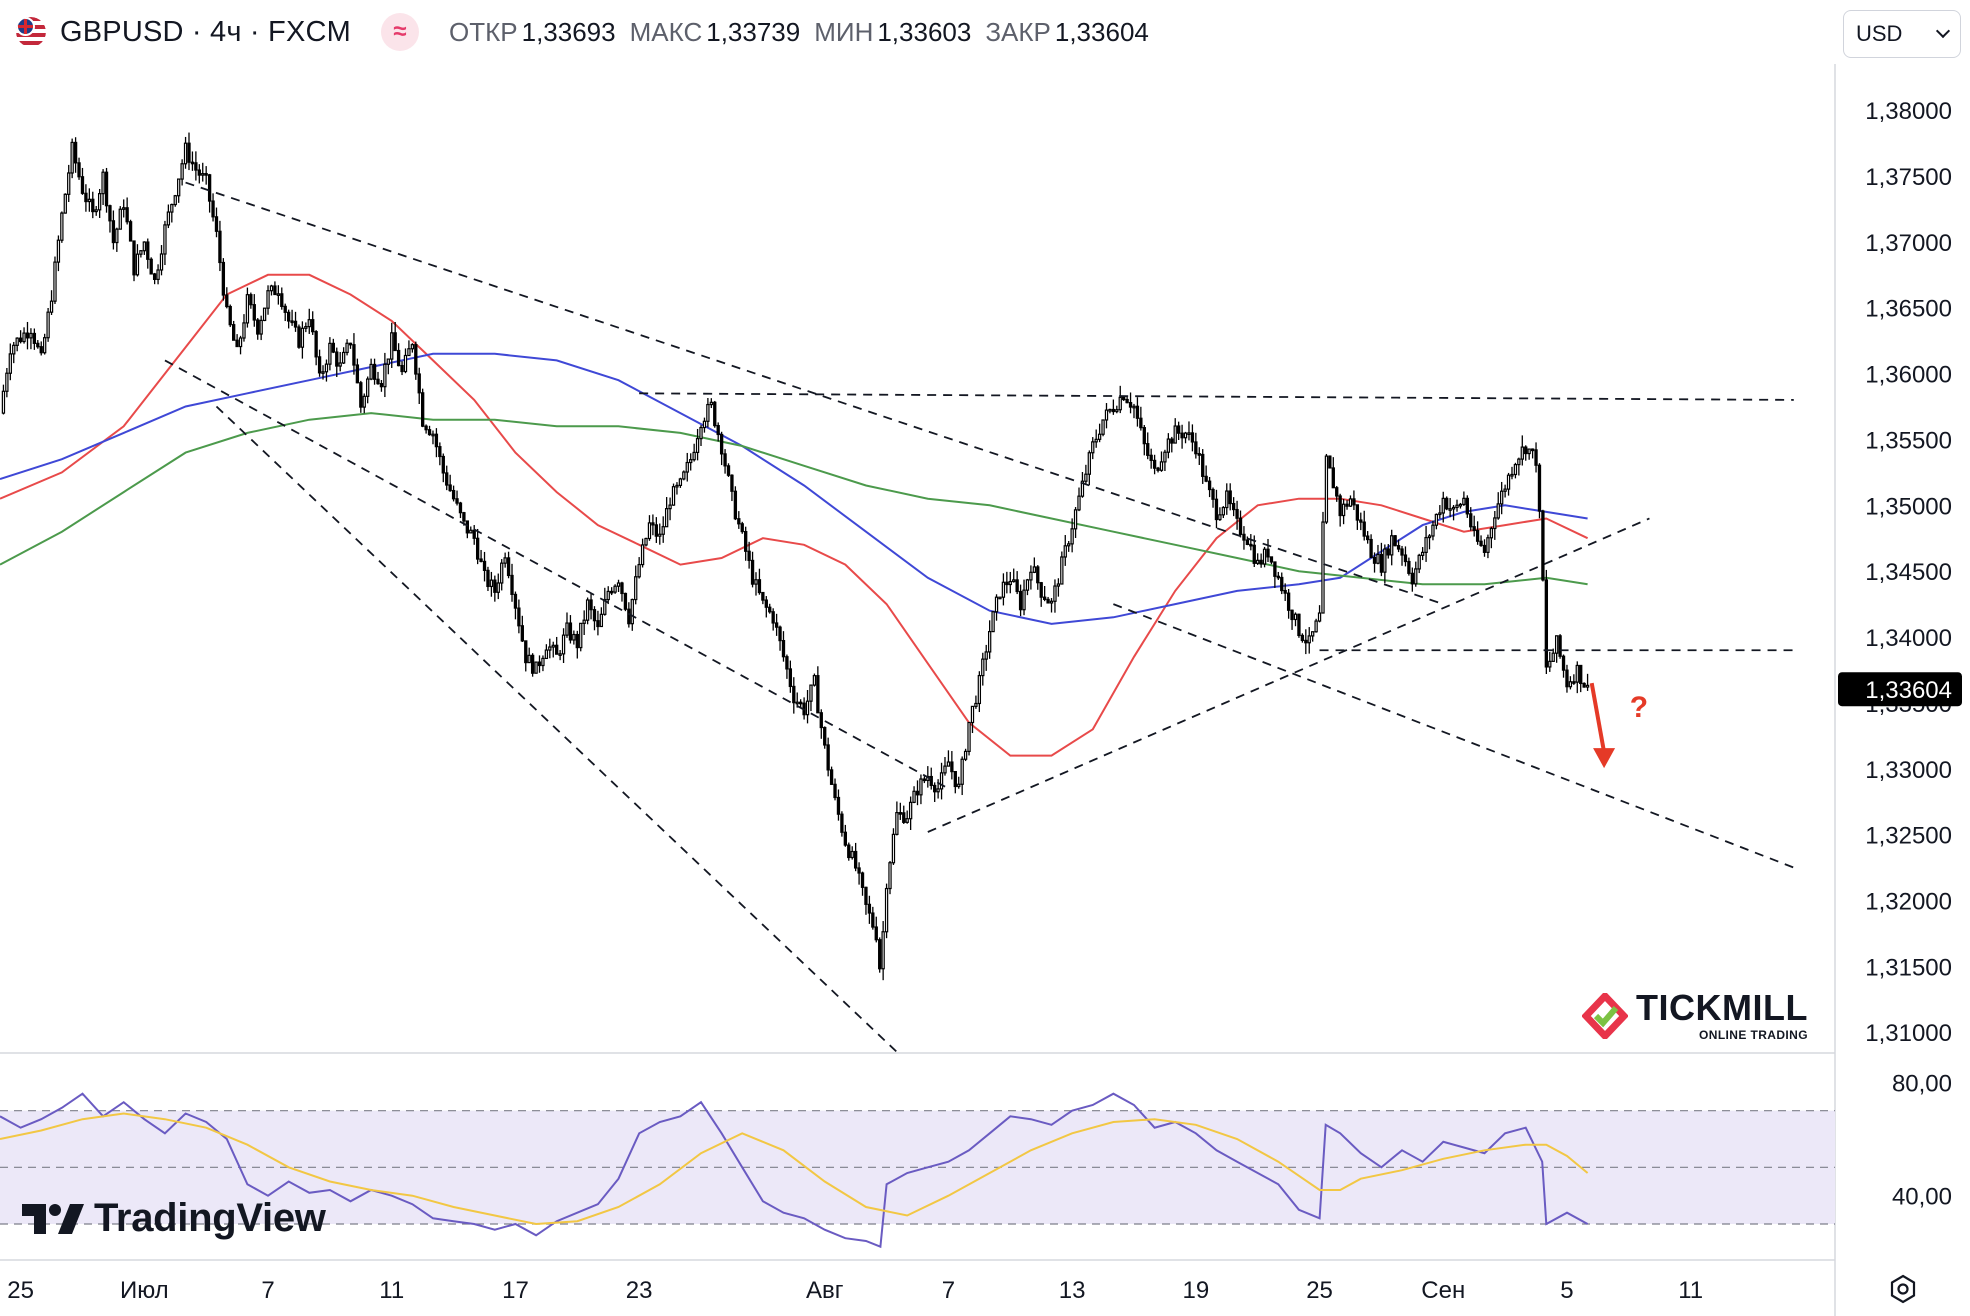 The height and width of the screenshot is (1316, 1970). I want to click on settings-icon, so click(1903, 1289).